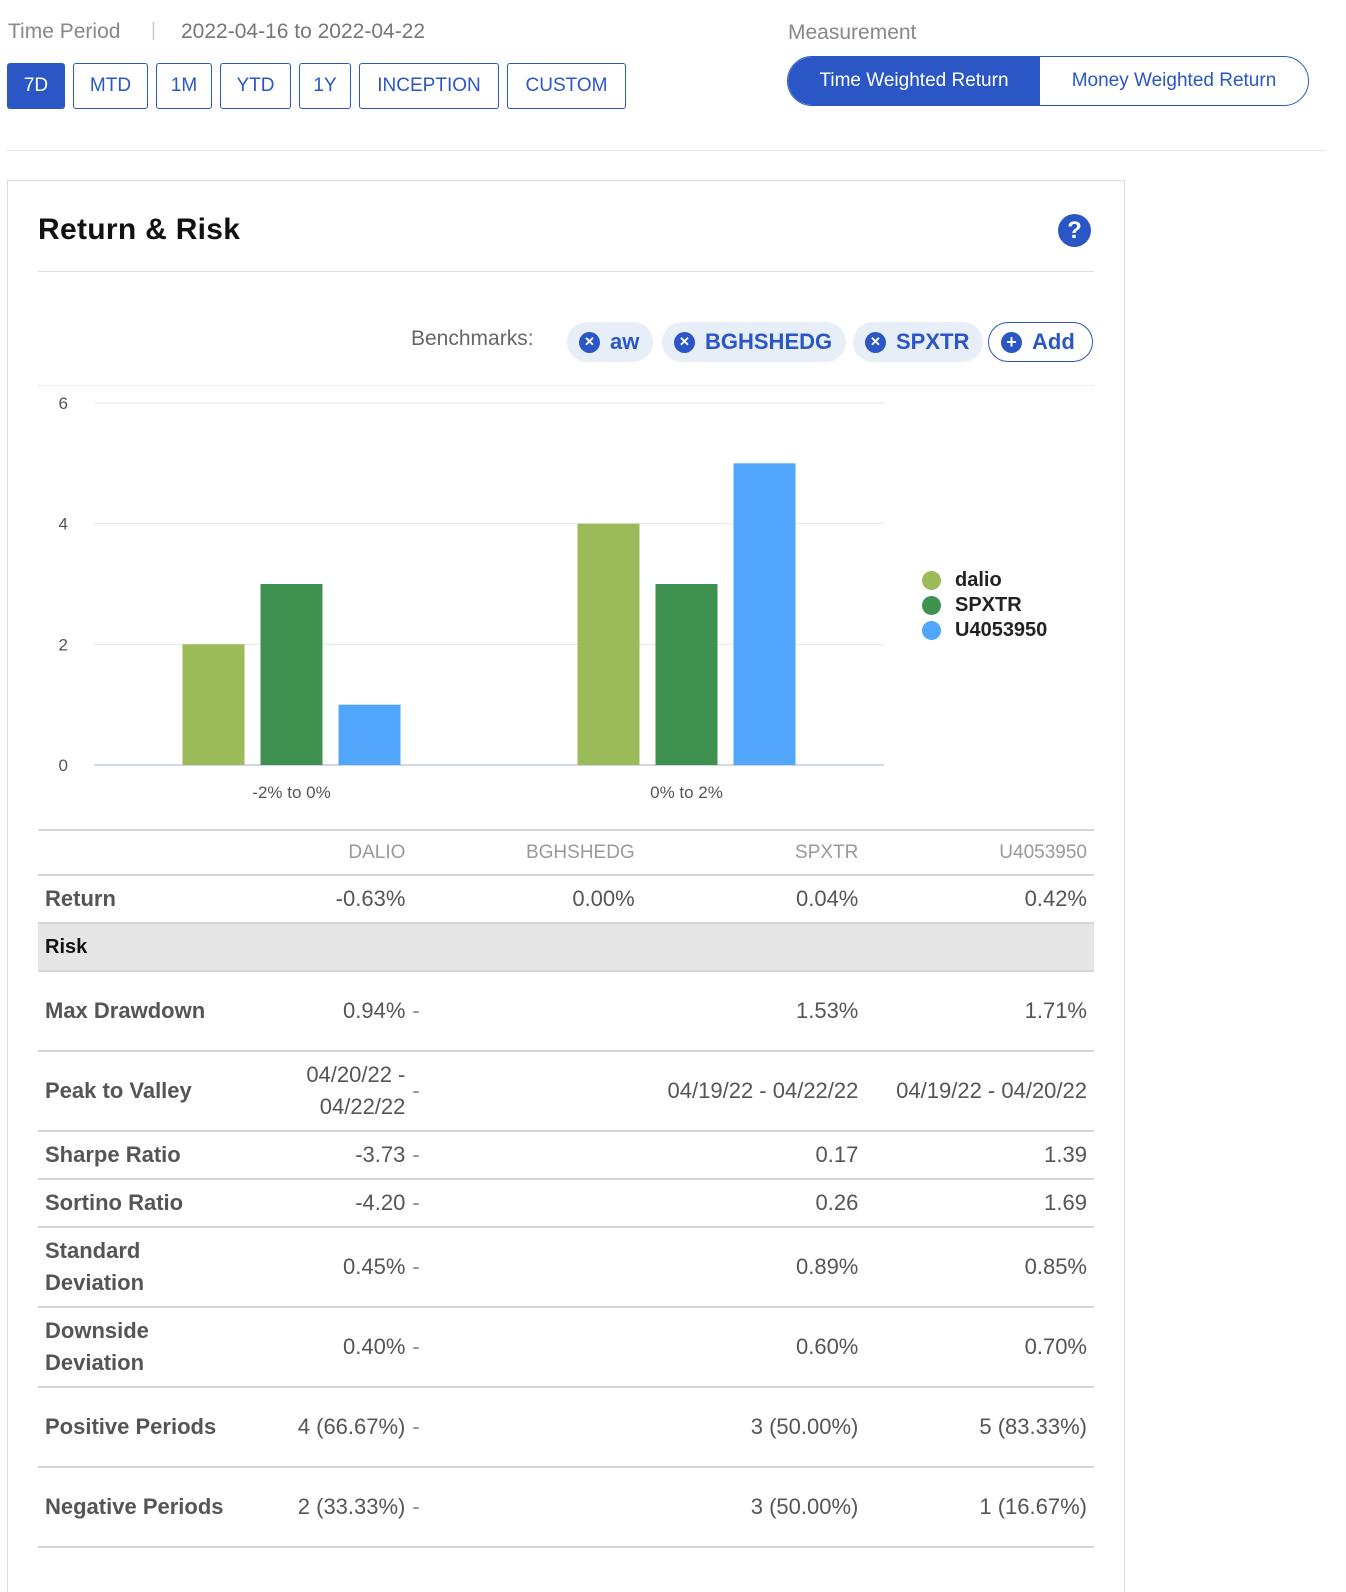 The image size is (1346, 1592). What do you see at coordinates (138, 852) in the screenshot?
I see `column-header-metric` at bounding box center [138, 852].